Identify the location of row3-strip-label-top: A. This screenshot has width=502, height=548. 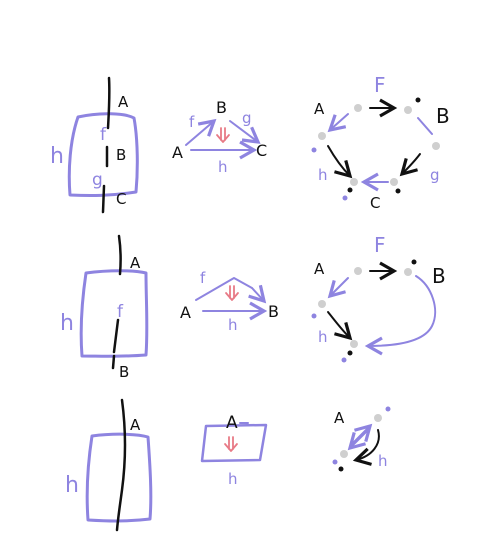
(135, 425).